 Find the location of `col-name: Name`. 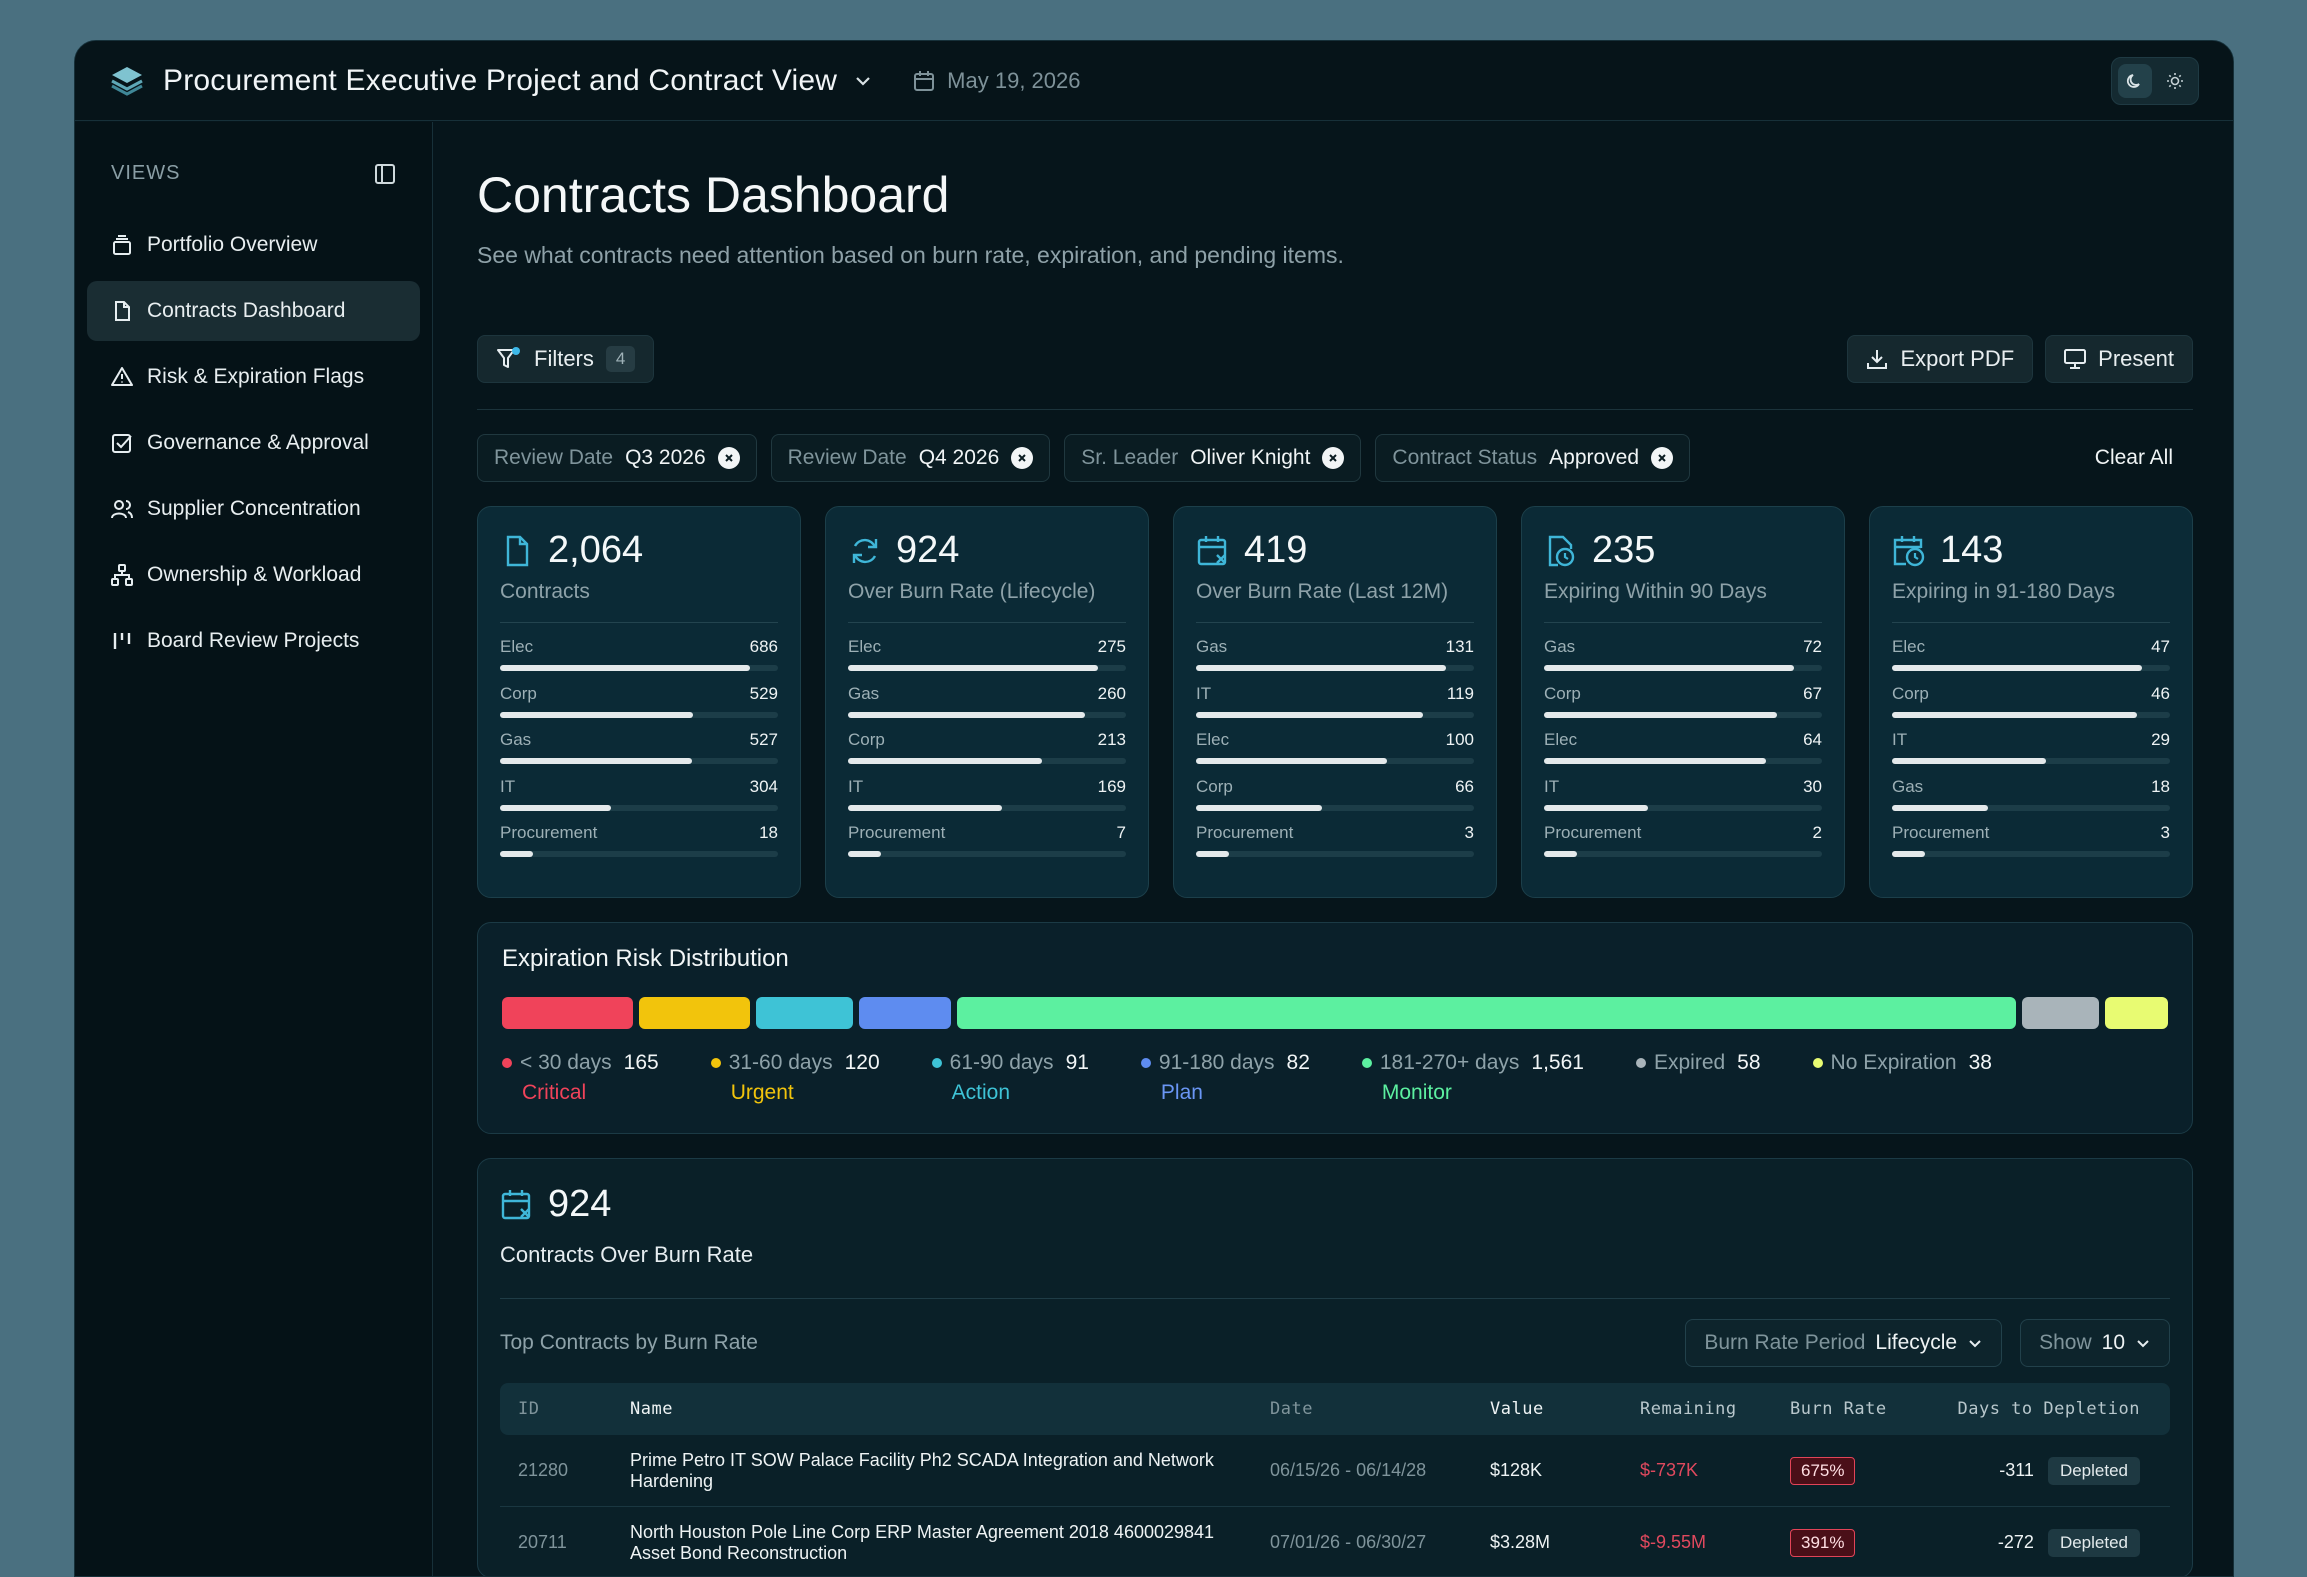

col-name: Name is located at coordinates (651, 1408).